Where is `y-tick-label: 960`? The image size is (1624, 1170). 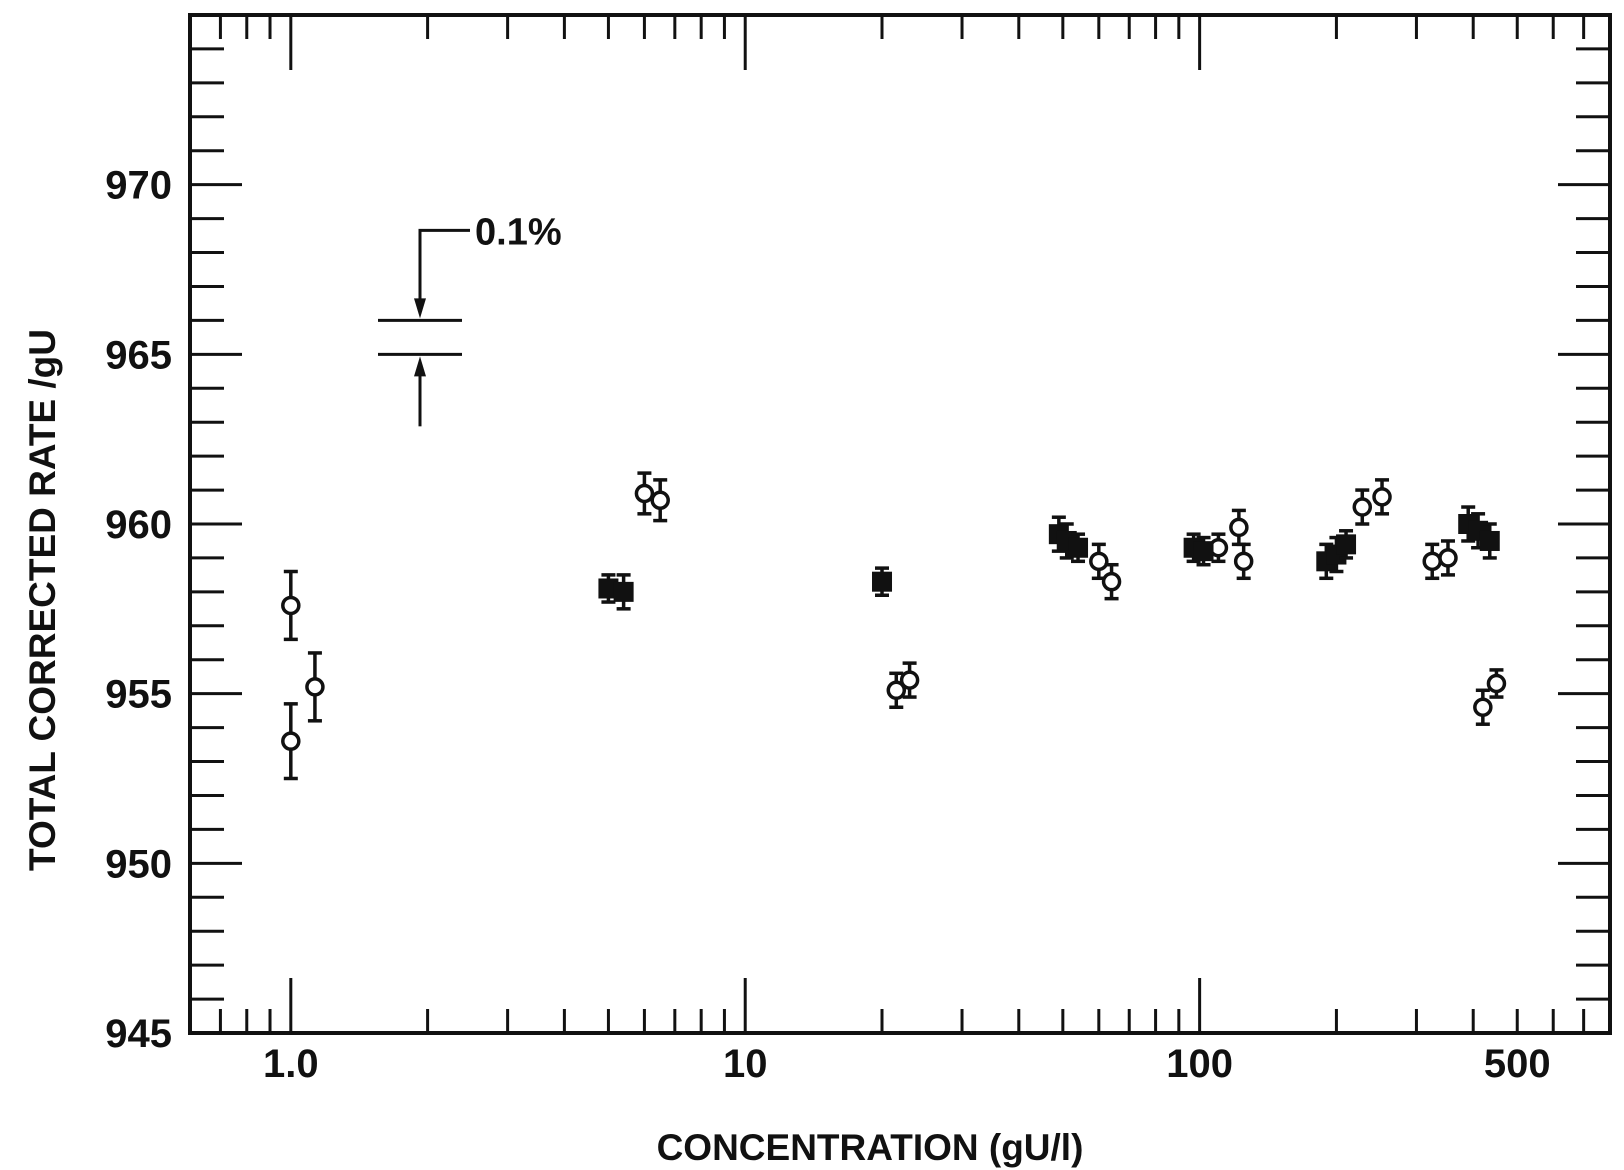
y-tick-label: 960 is located at coordinates (138, 525).